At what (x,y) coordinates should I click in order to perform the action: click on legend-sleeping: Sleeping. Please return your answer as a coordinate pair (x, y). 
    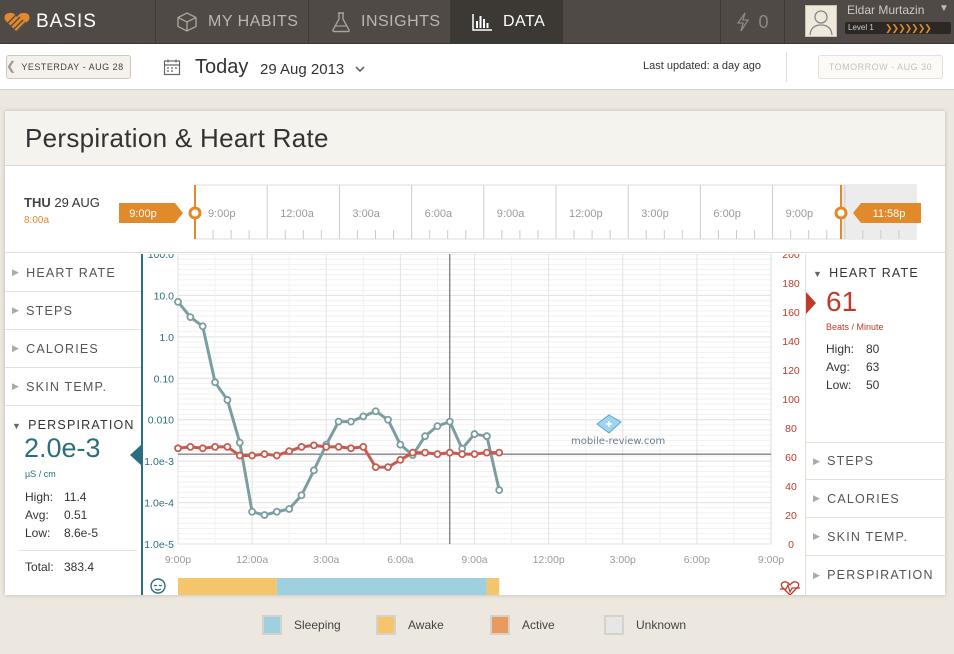
    Looking at the image, I should click on (301, 625).